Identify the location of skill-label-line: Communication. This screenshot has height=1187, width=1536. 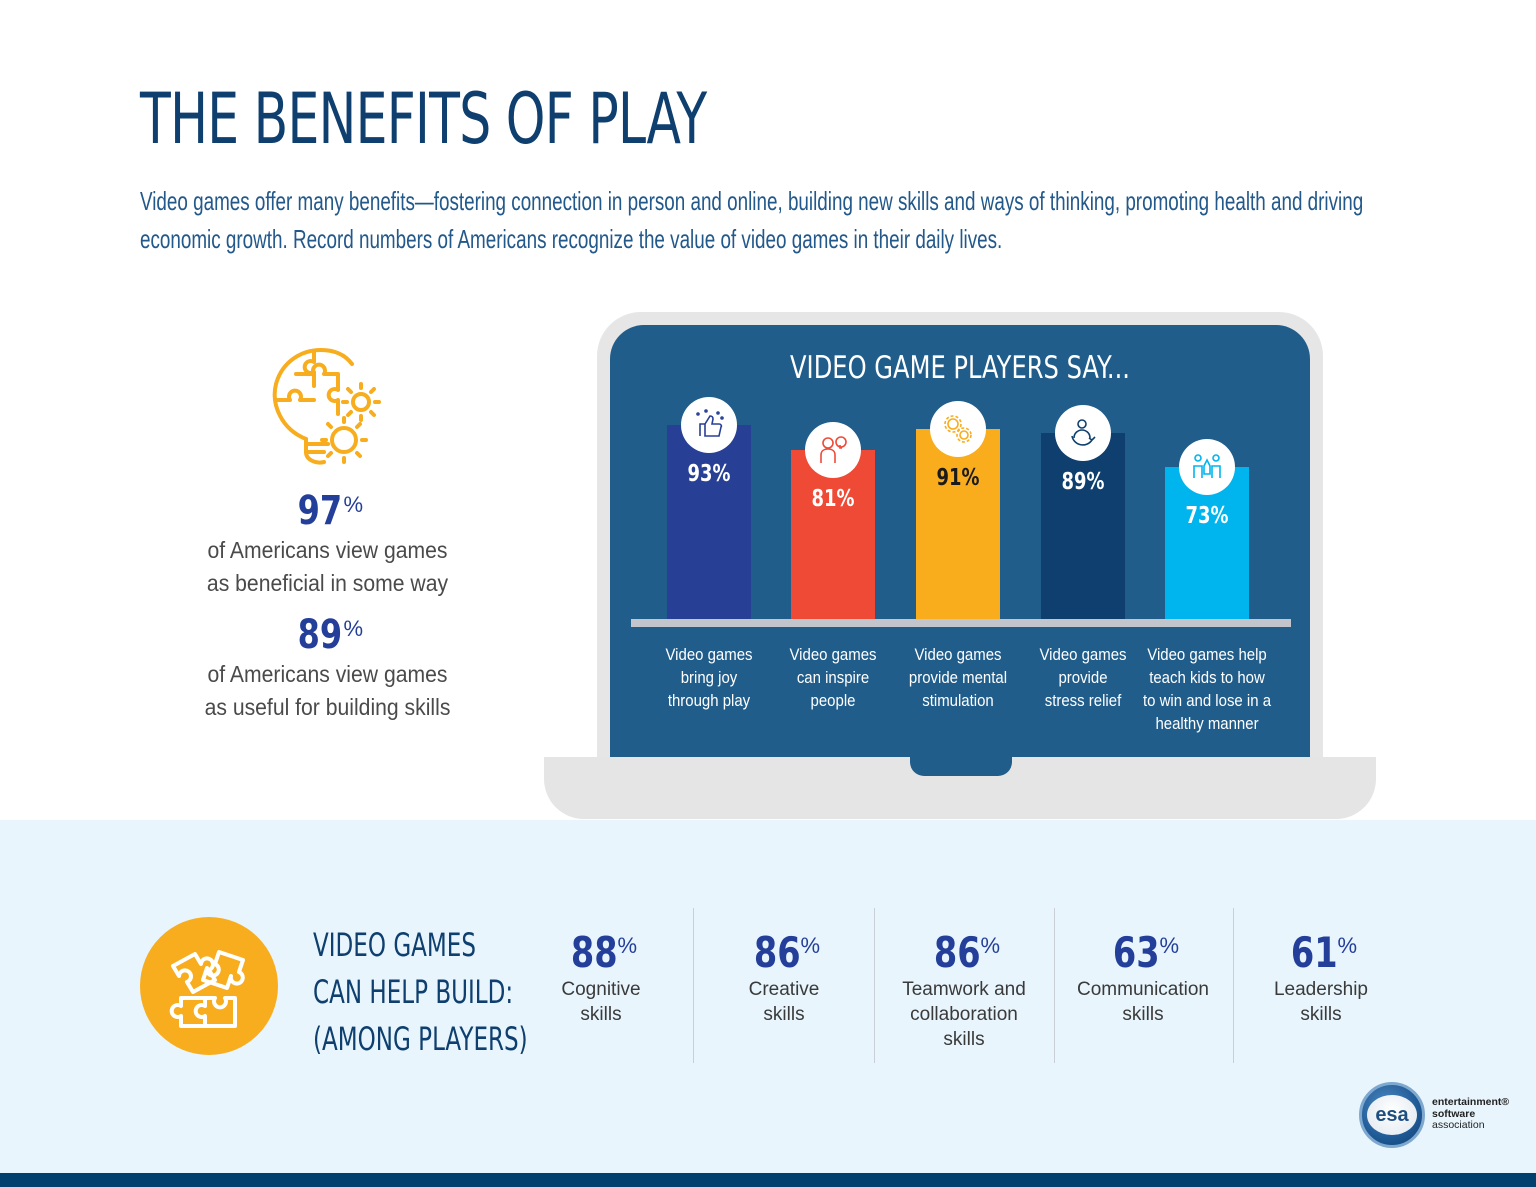
(1143, 989).